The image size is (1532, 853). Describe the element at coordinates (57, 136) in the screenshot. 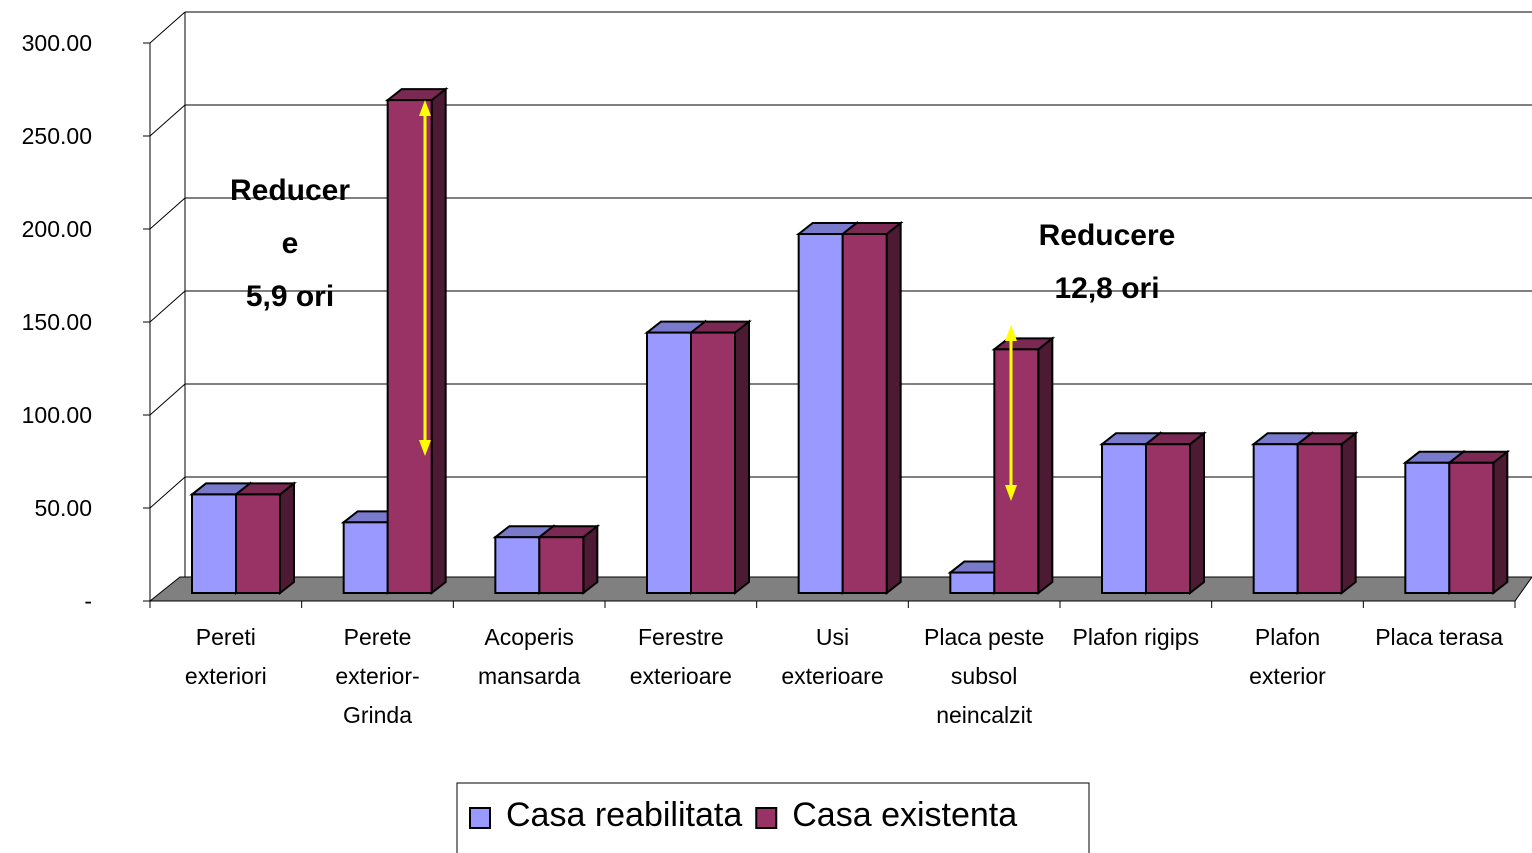

I see `y-tick-label: 250.00` at that location.